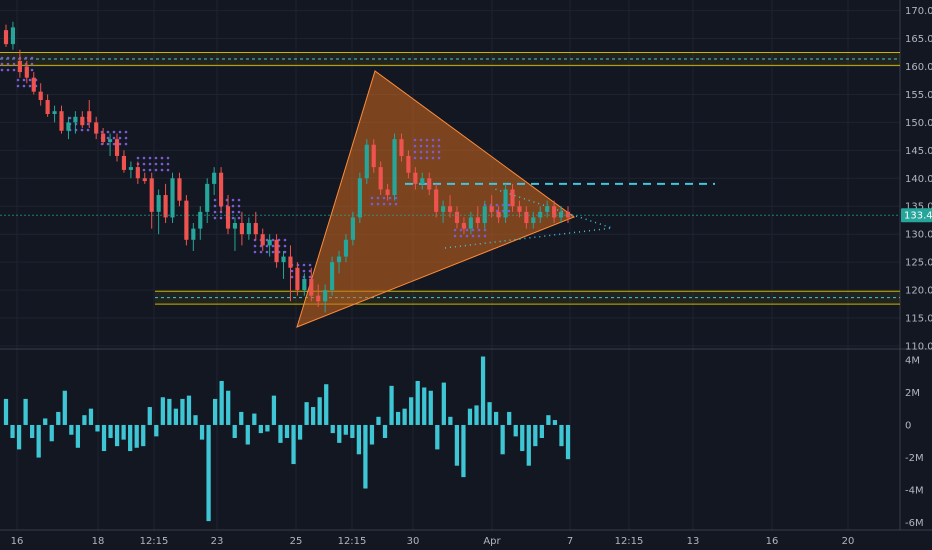 The width and height of the screenshot is (932, 550). I want to click on y-tick-label: 170.00, so click(918, 11).